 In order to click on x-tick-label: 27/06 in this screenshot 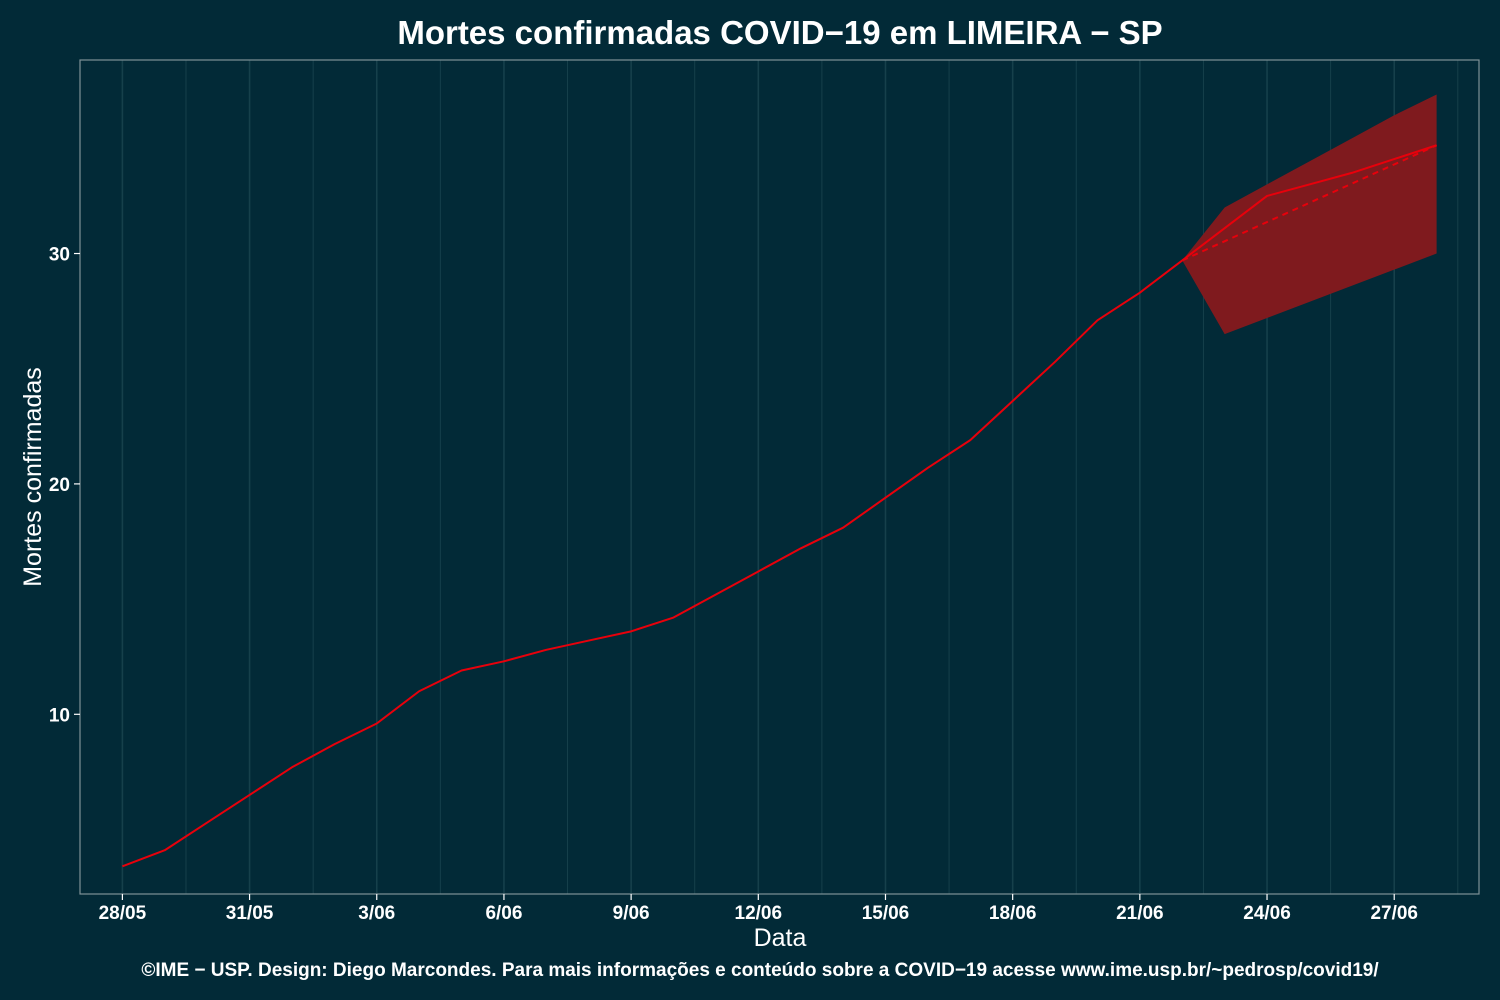, I will do `click(1394, 913)`.